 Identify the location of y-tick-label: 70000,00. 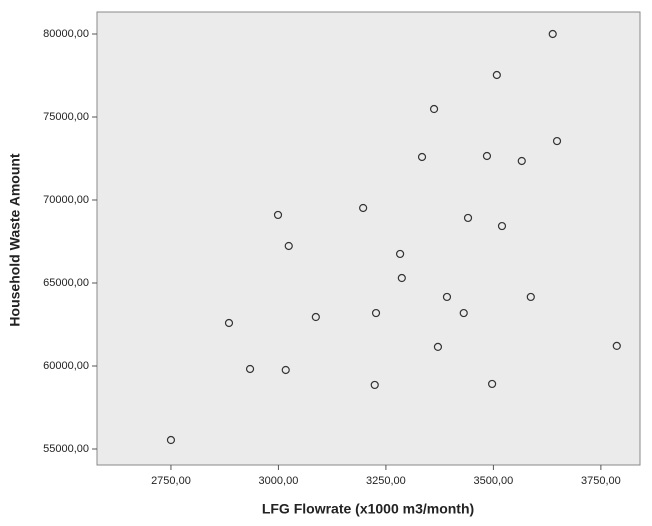
(66, 200).